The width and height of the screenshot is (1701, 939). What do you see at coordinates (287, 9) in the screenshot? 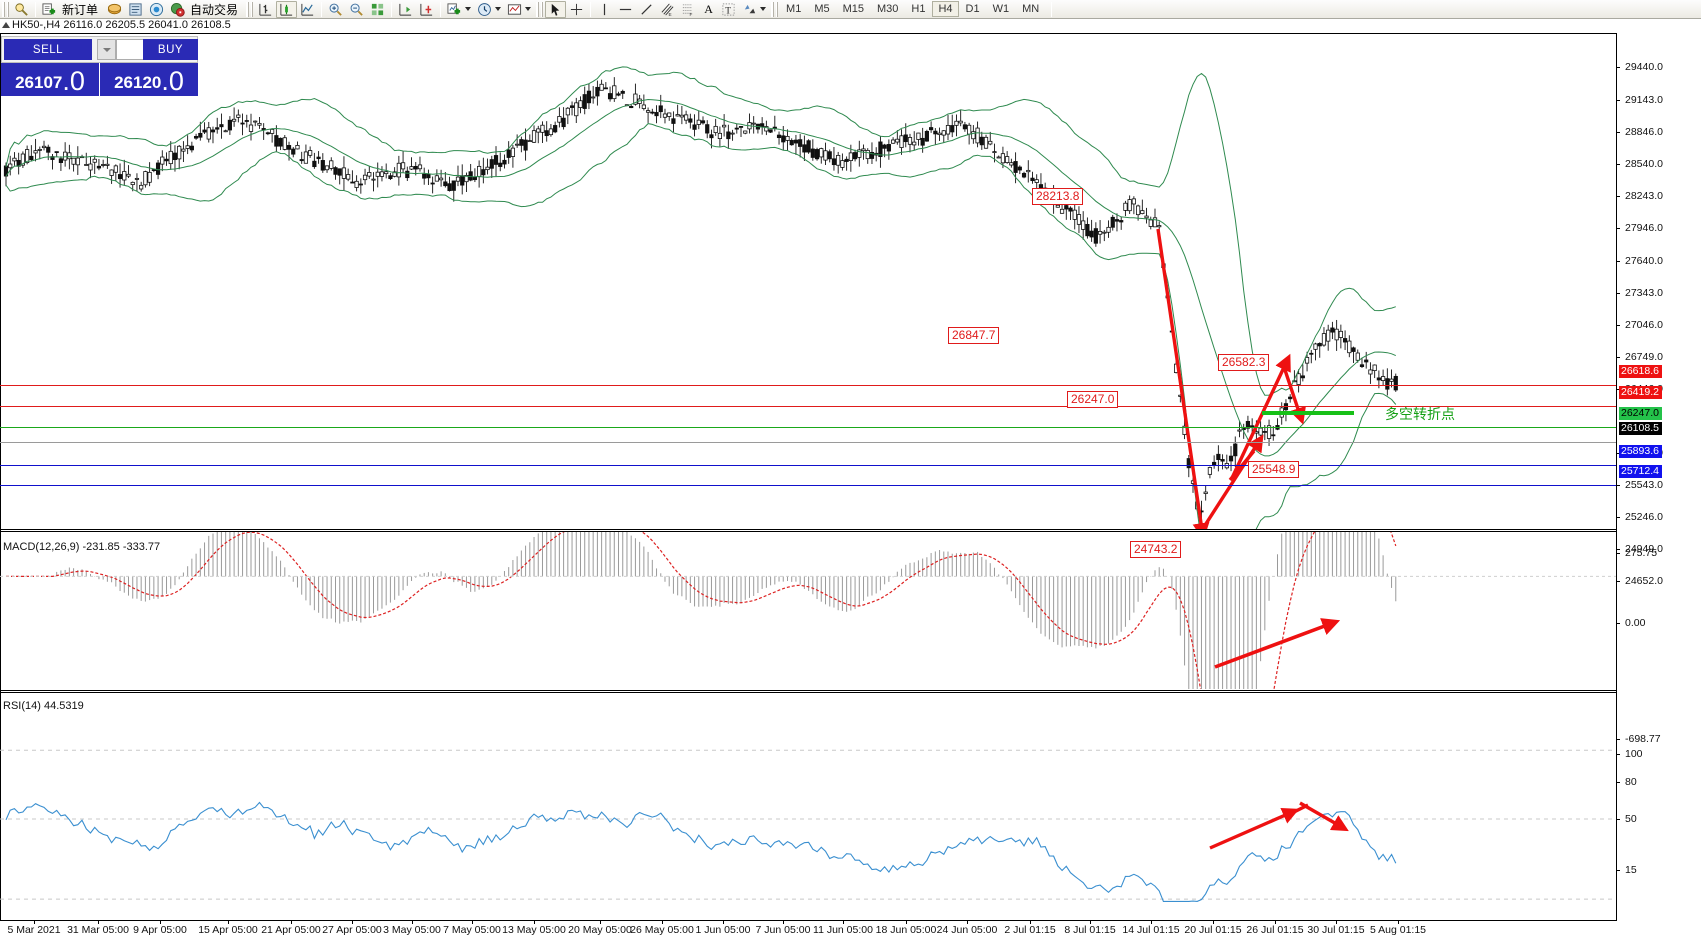
I see `candlestick-chart-icon` at bounding box center [287, 9].